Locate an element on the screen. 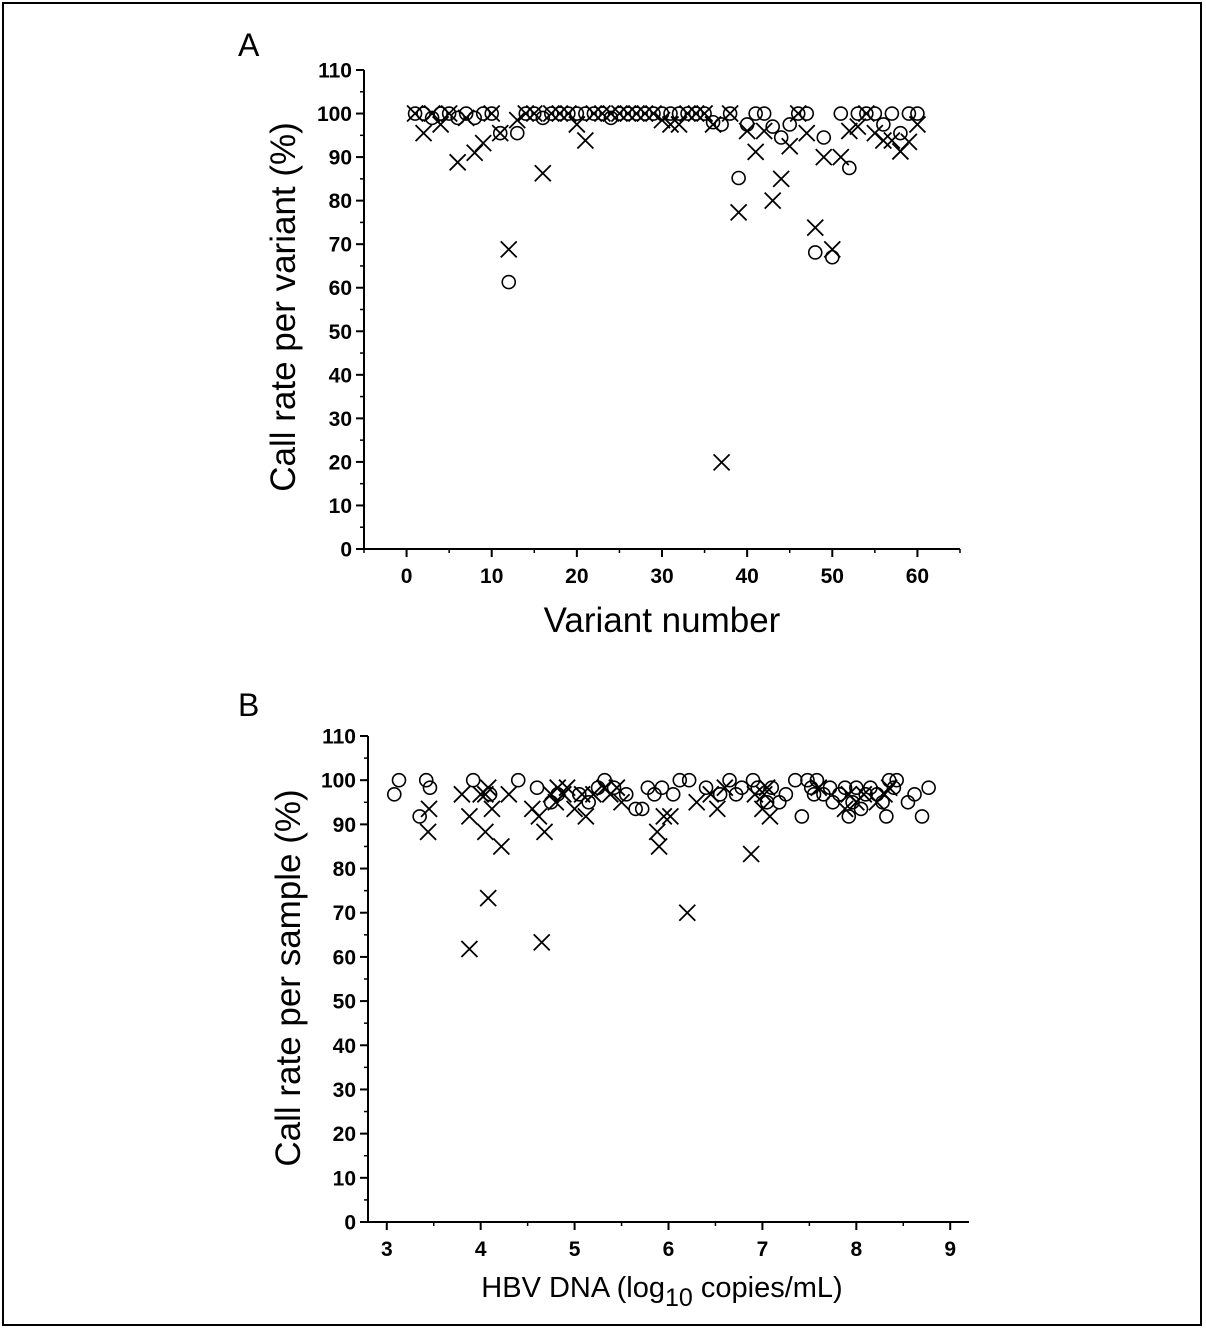 The width and height of the screenshot is (1206, 1330). panel-b-y-tick-label: 80 is located at coordinates (344, 869).